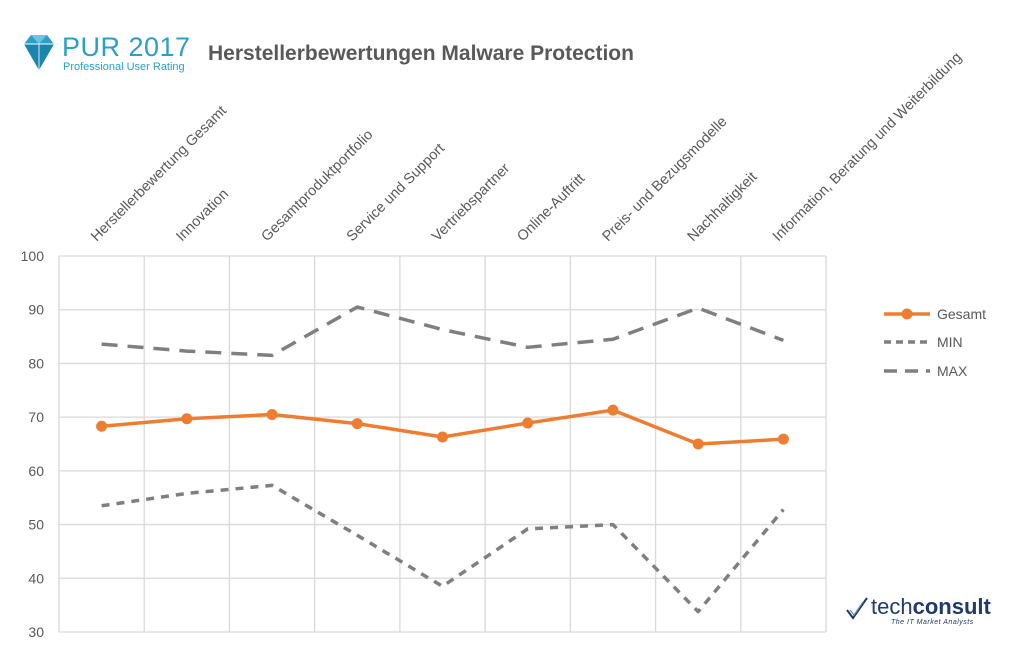 The width and height of the screenshot is (1030, 648). What do you see at coordinates (857, 608) in the screenshot?
I see `checkmark-swoosh-icon` at bounding box center [857, 608].